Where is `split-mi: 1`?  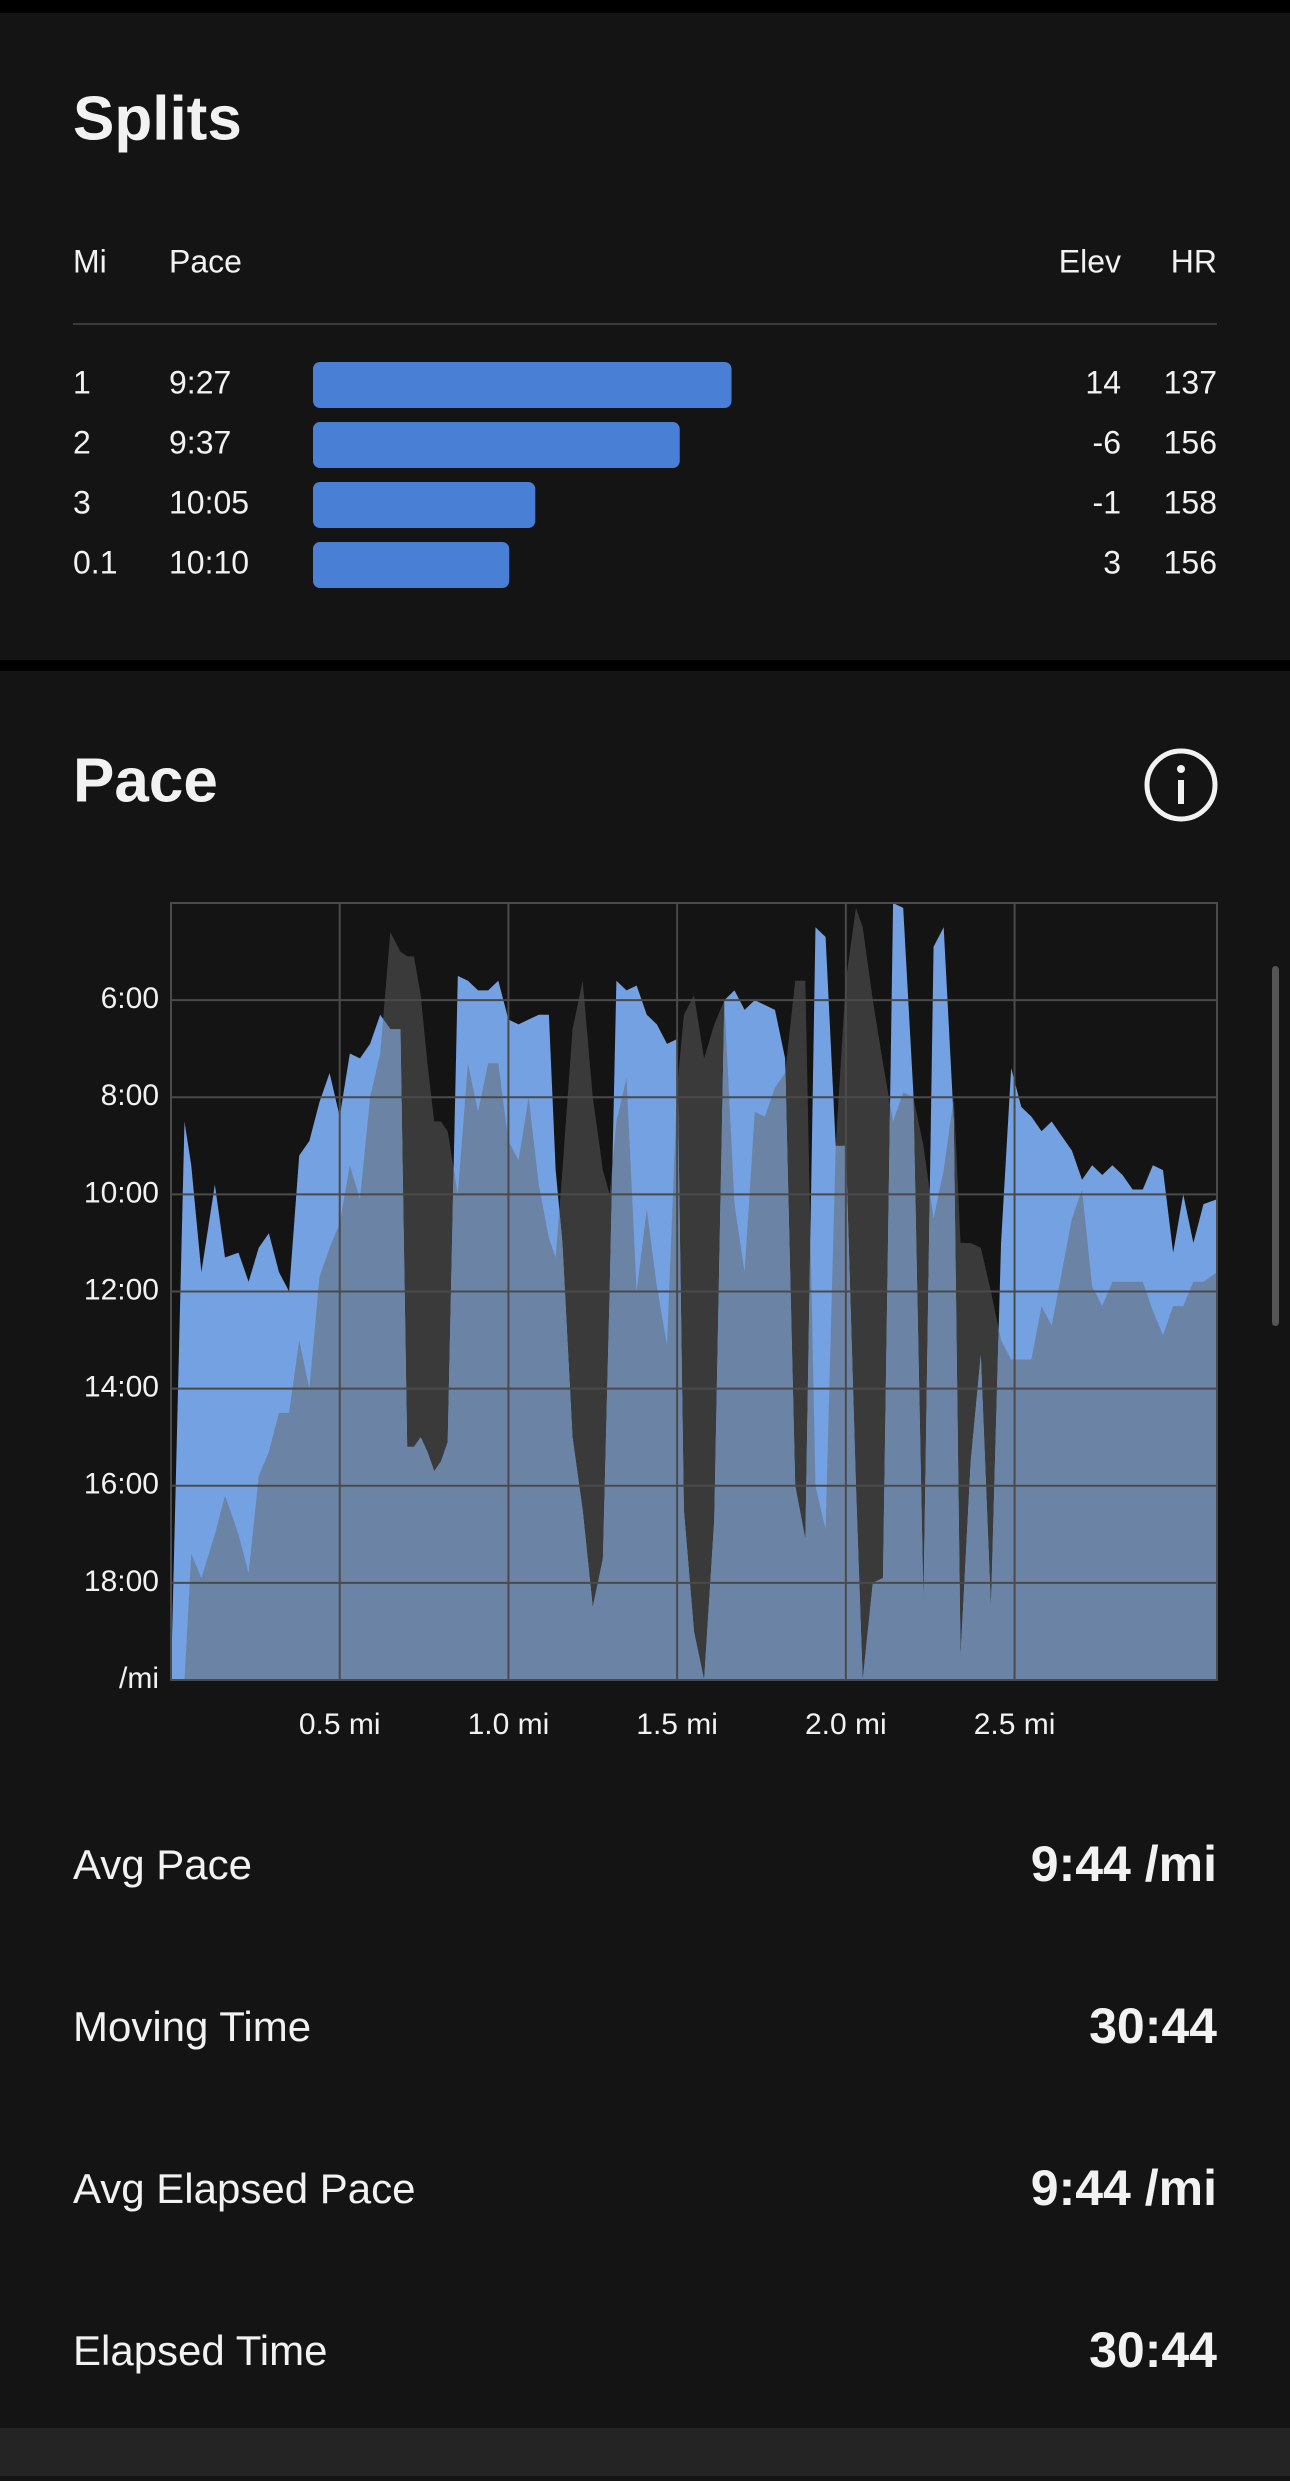 split-mi: 1 is located at coordinates (82, 382).